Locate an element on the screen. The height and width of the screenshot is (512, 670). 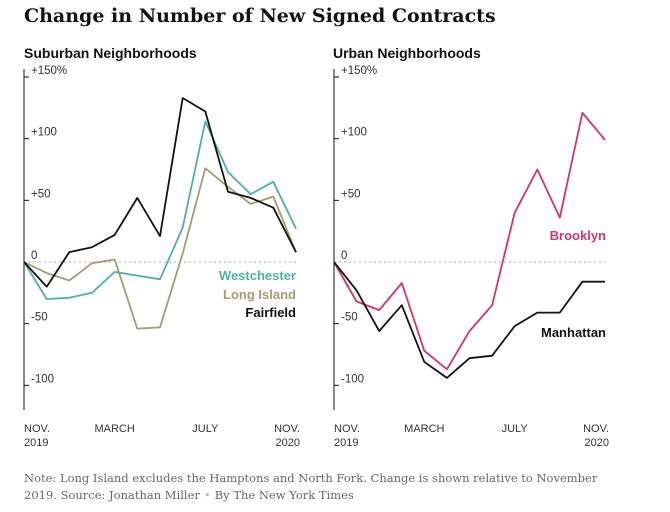
urban-ytick-label: +50 is located at coordinates (351, 194).